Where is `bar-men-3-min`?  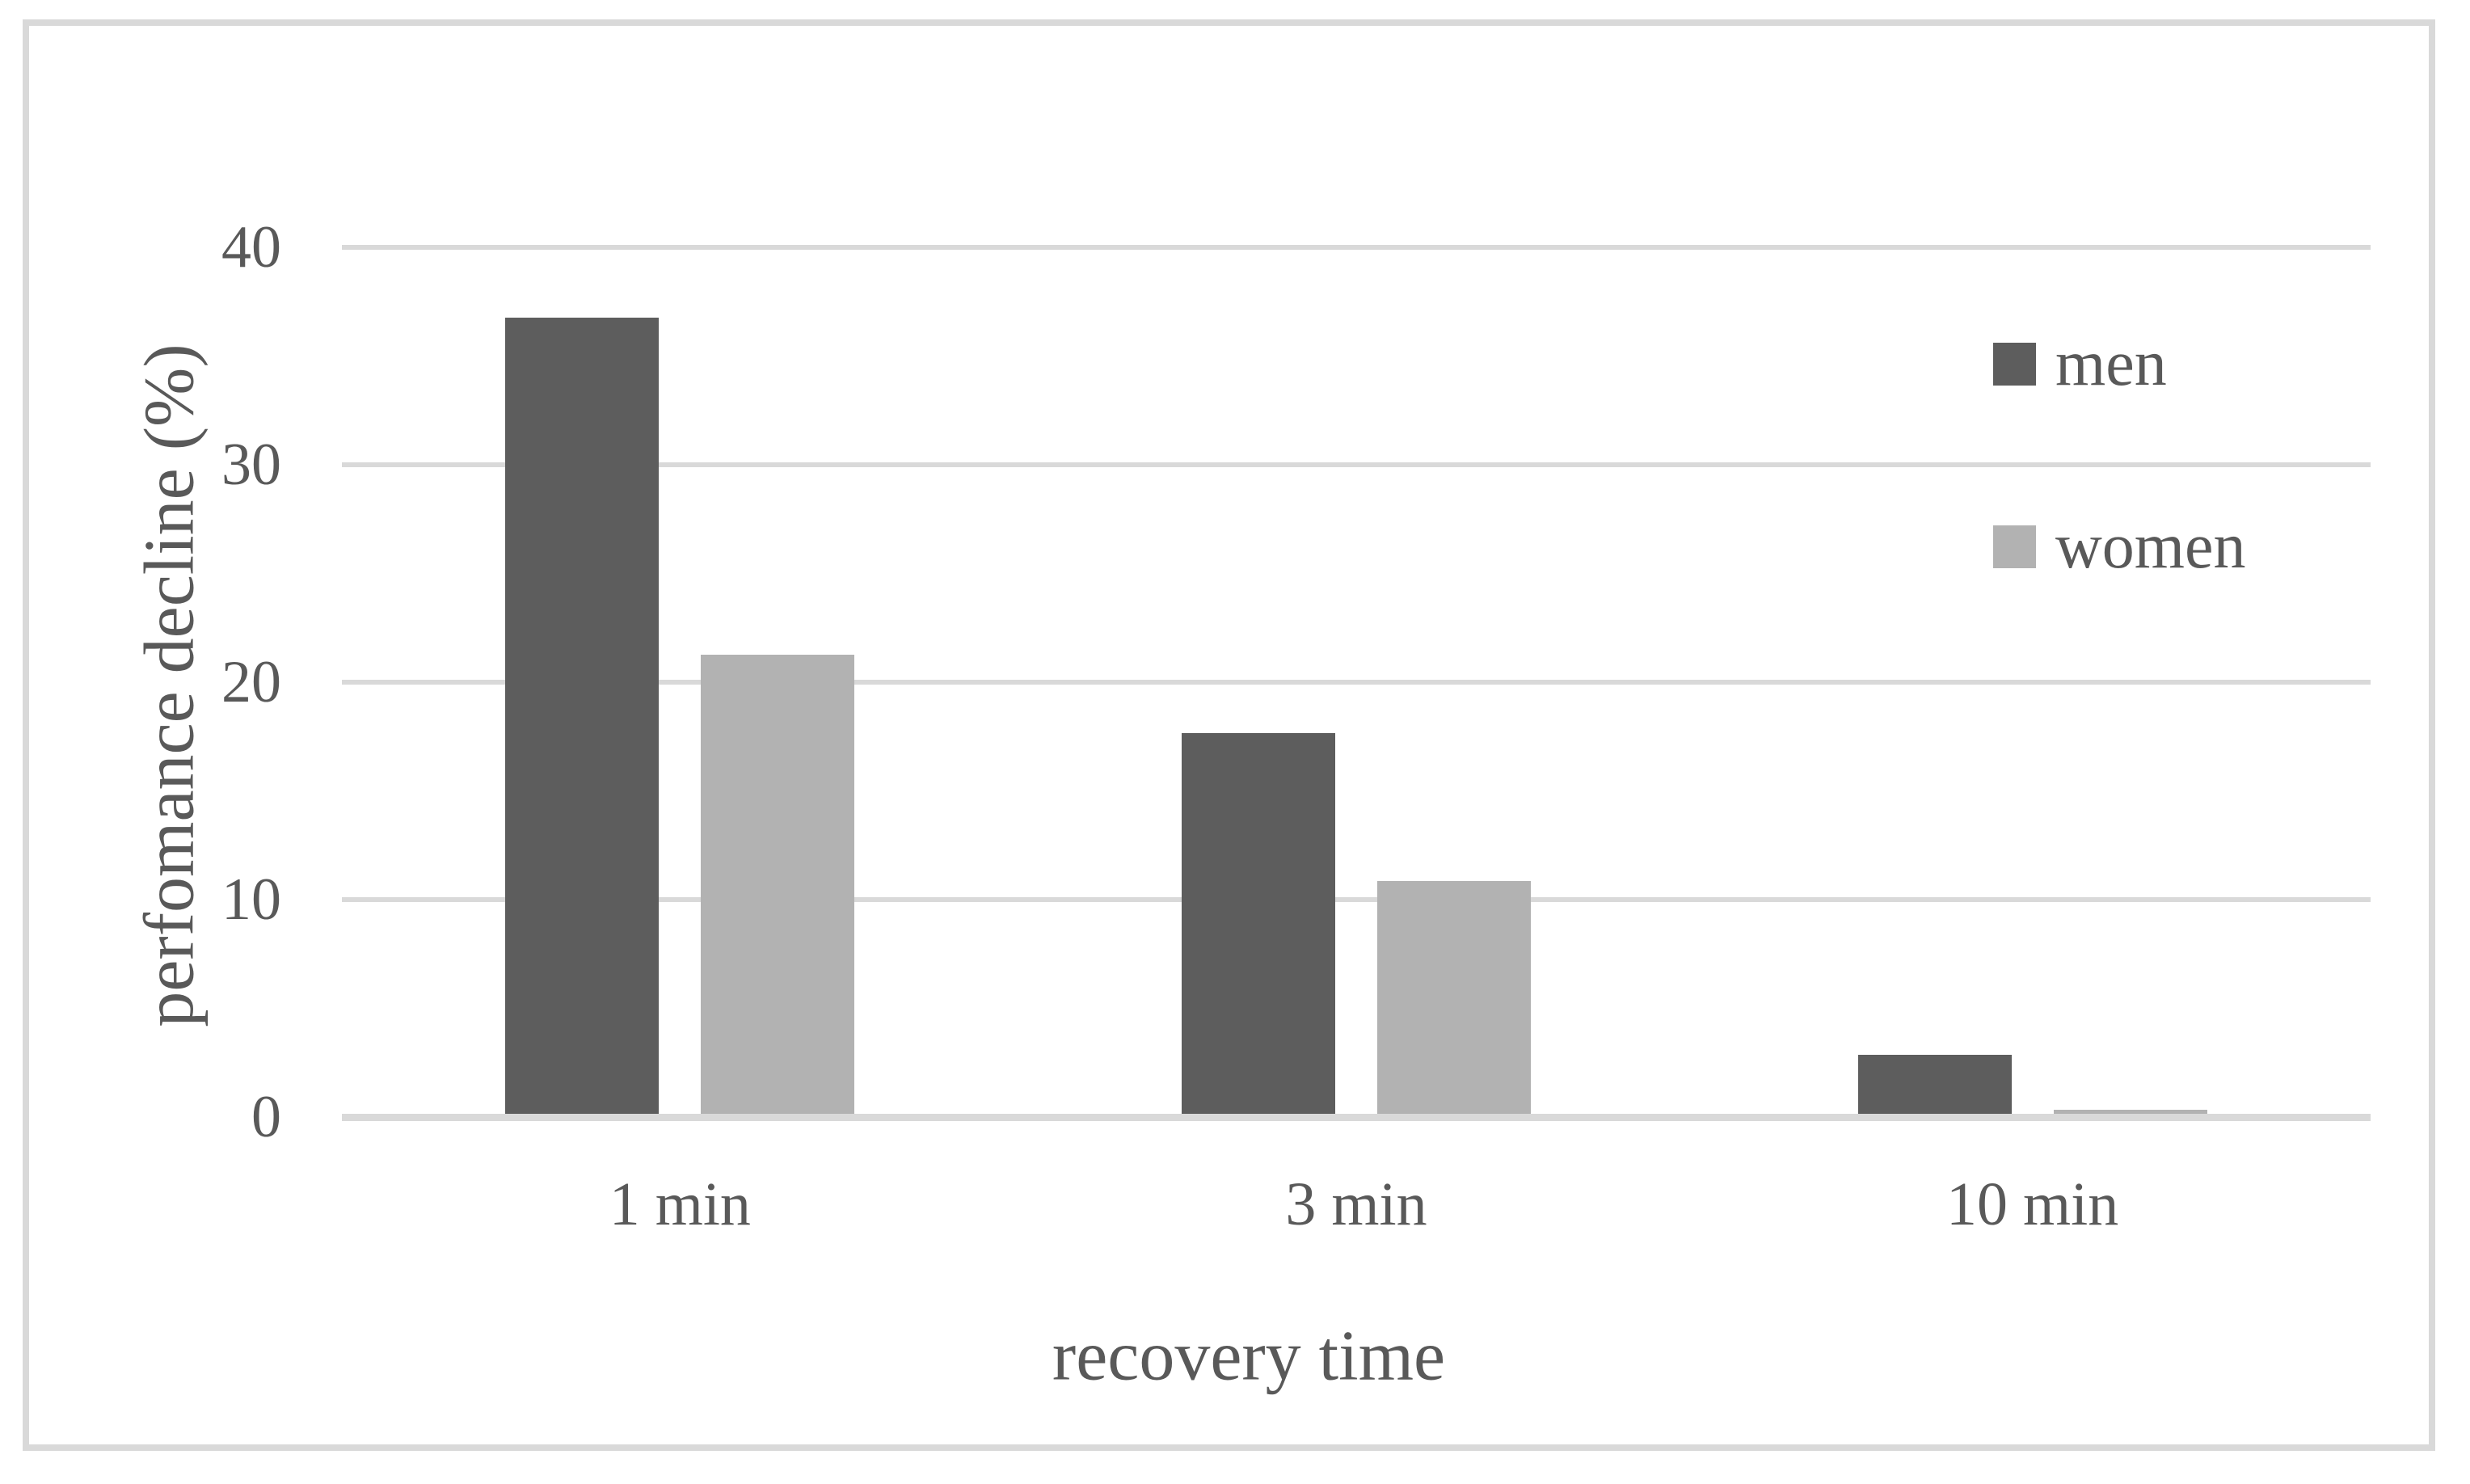 bar-men-3-min is located at coordinates (1258, 923).